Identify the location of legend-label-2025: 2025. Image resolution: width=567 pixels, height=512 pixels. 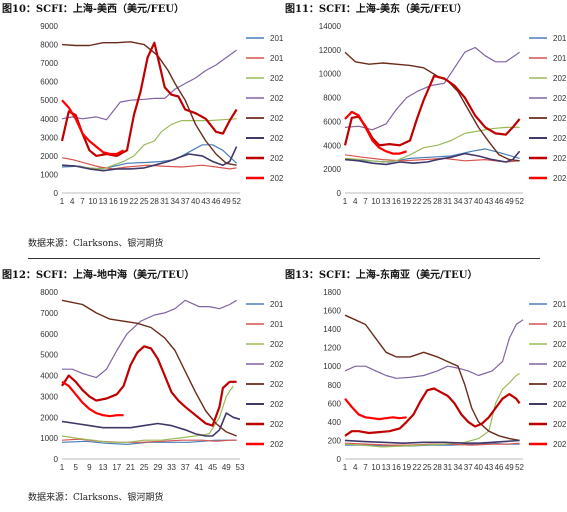
(276, 178).